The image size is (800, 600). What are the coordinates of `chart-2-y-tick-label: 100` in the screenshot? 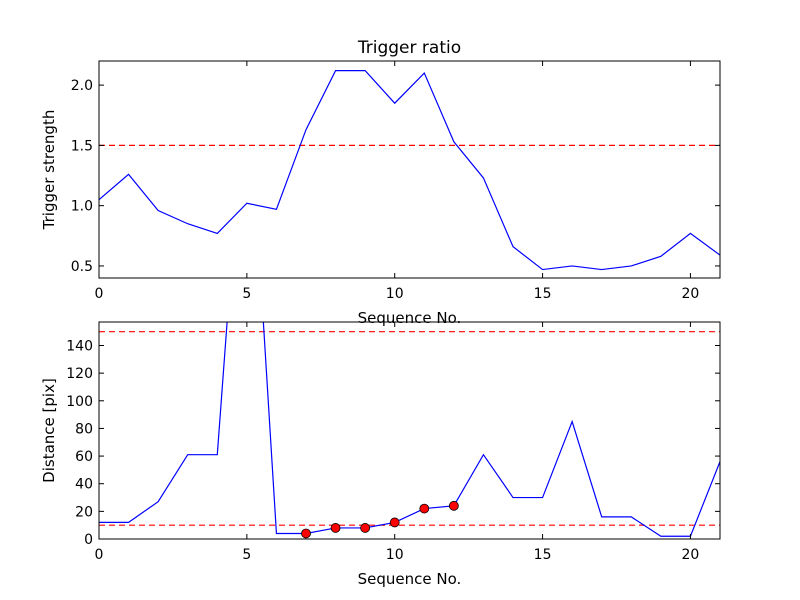 It's located at (79, 402).